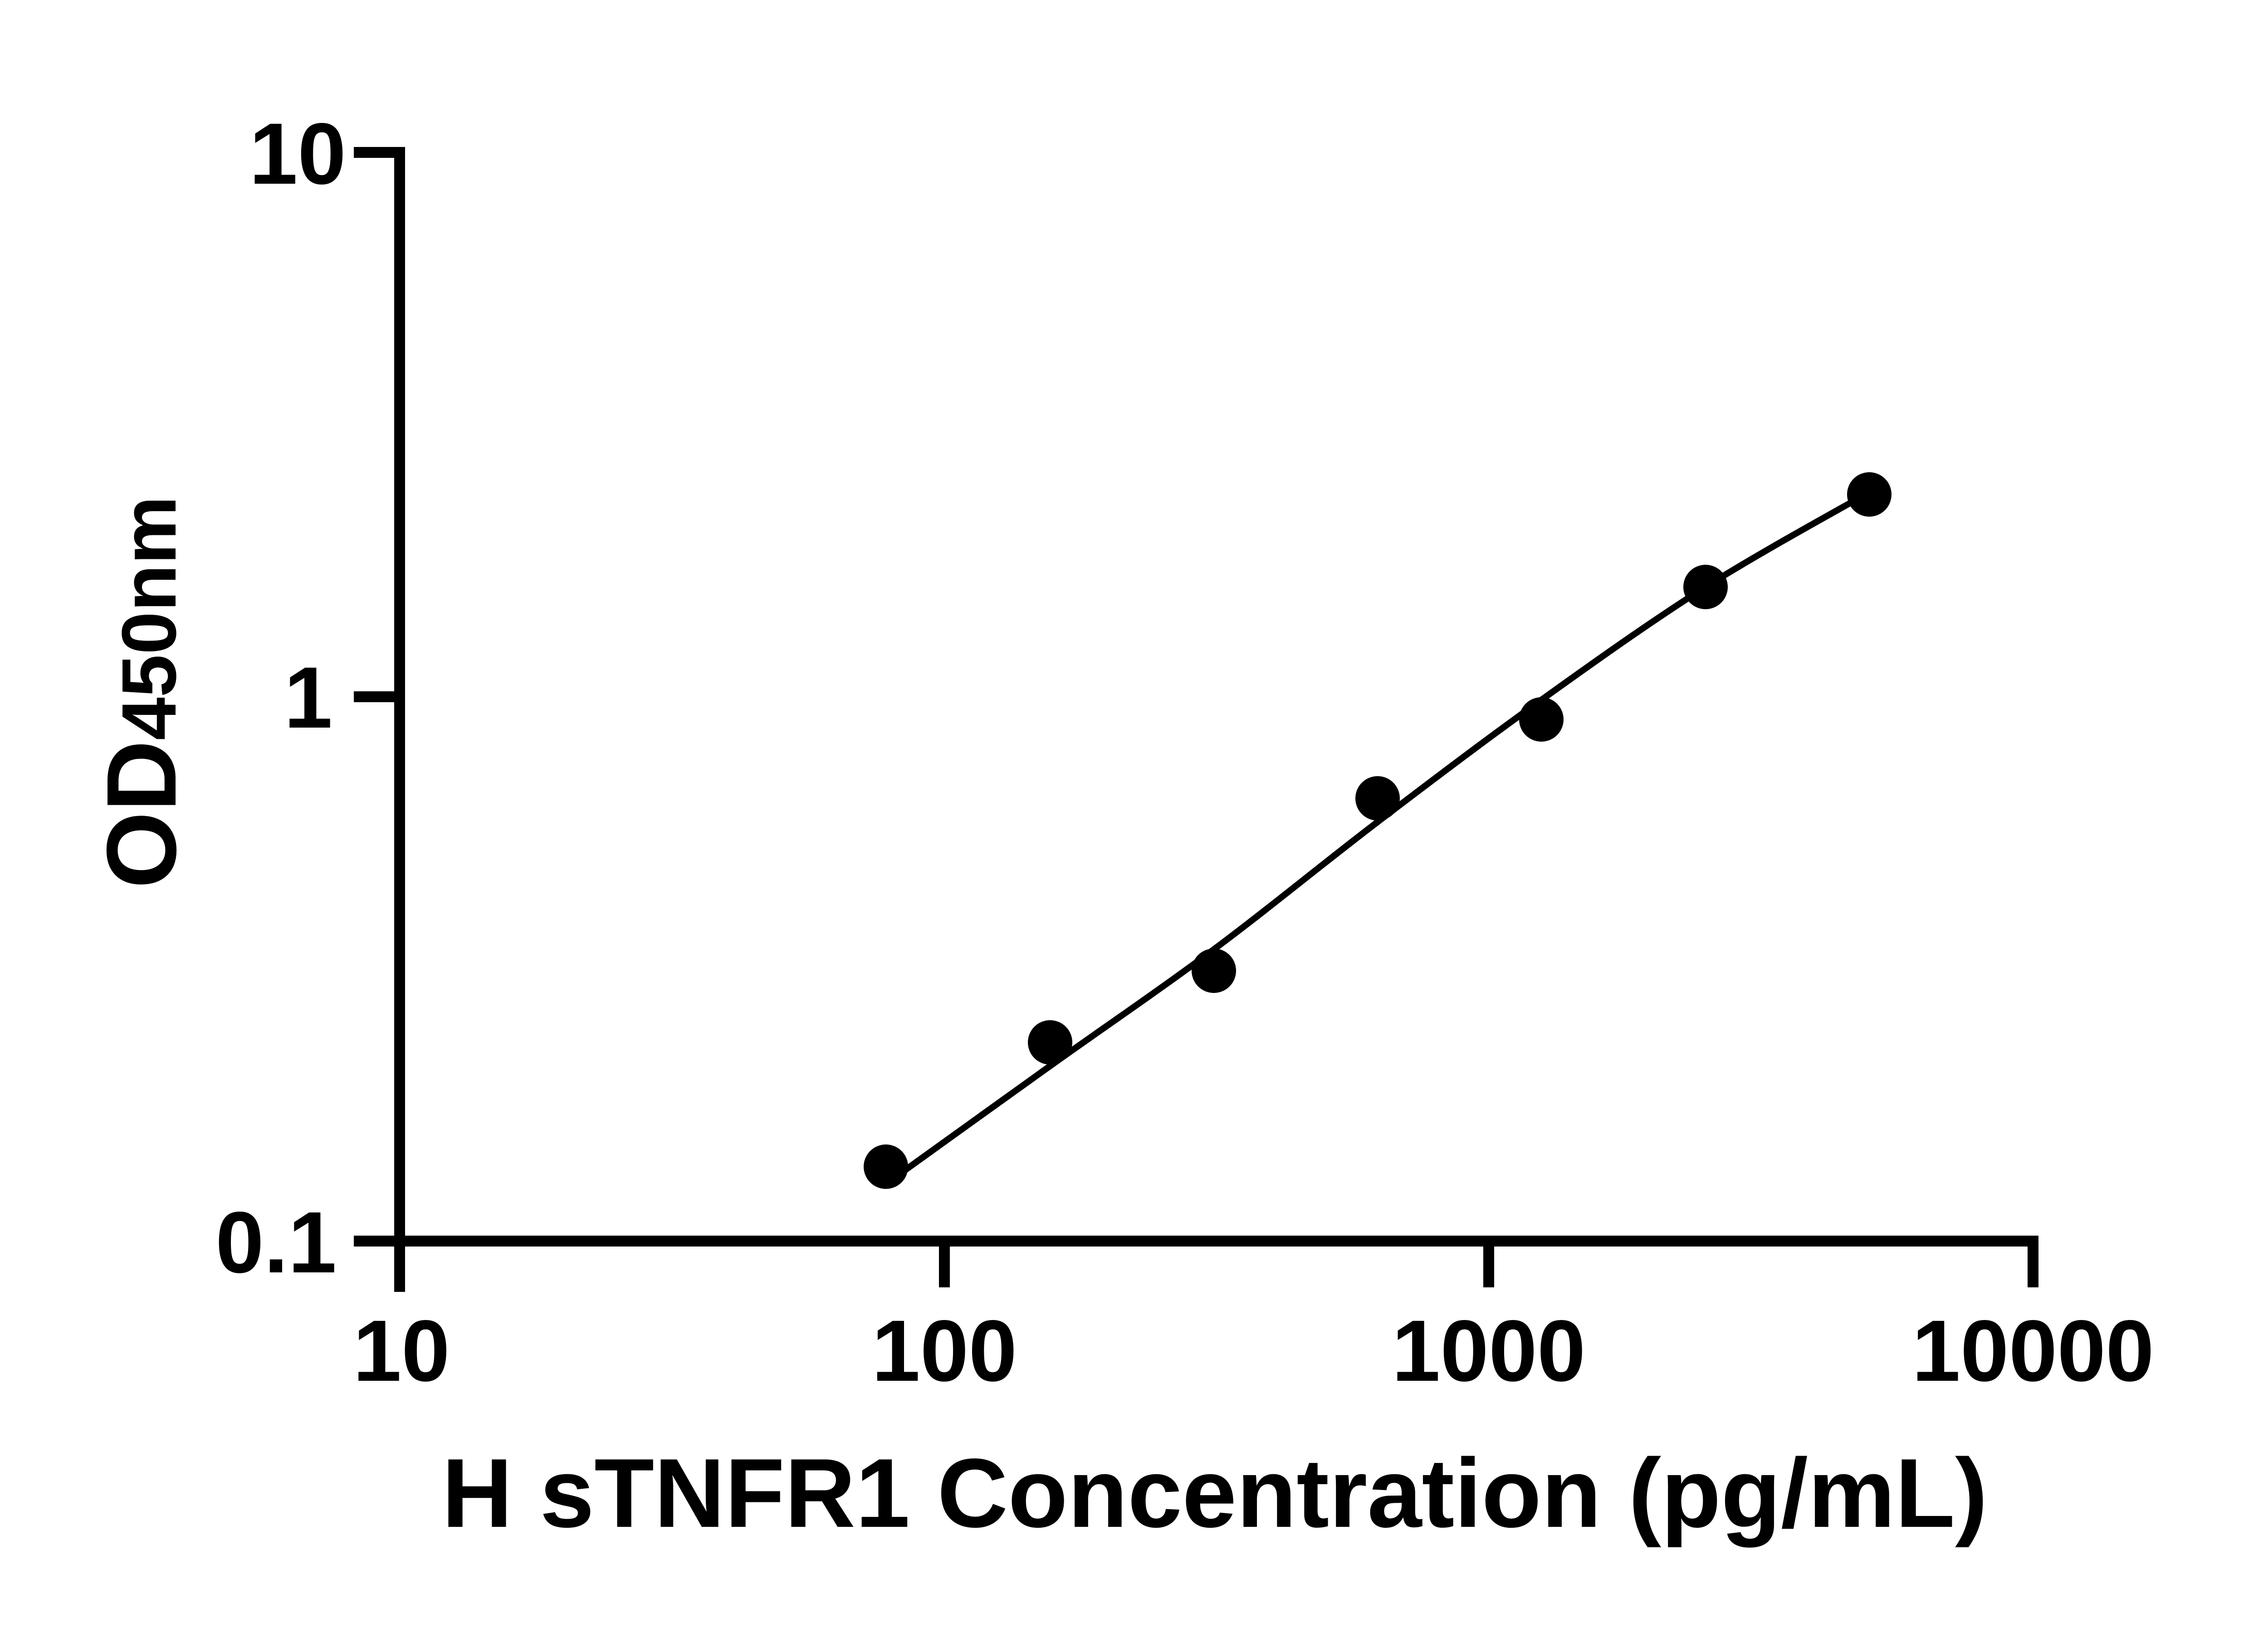 This screenshot has width=2268, height=1633. I want to click on svg-text: 100, so click(944, 1350).